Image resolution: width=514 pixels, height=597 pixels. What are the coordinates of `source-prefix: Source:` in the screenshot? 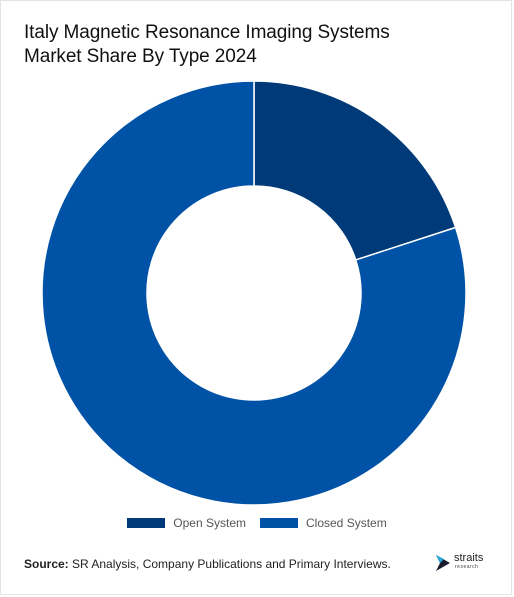 It's located at (46, 564).